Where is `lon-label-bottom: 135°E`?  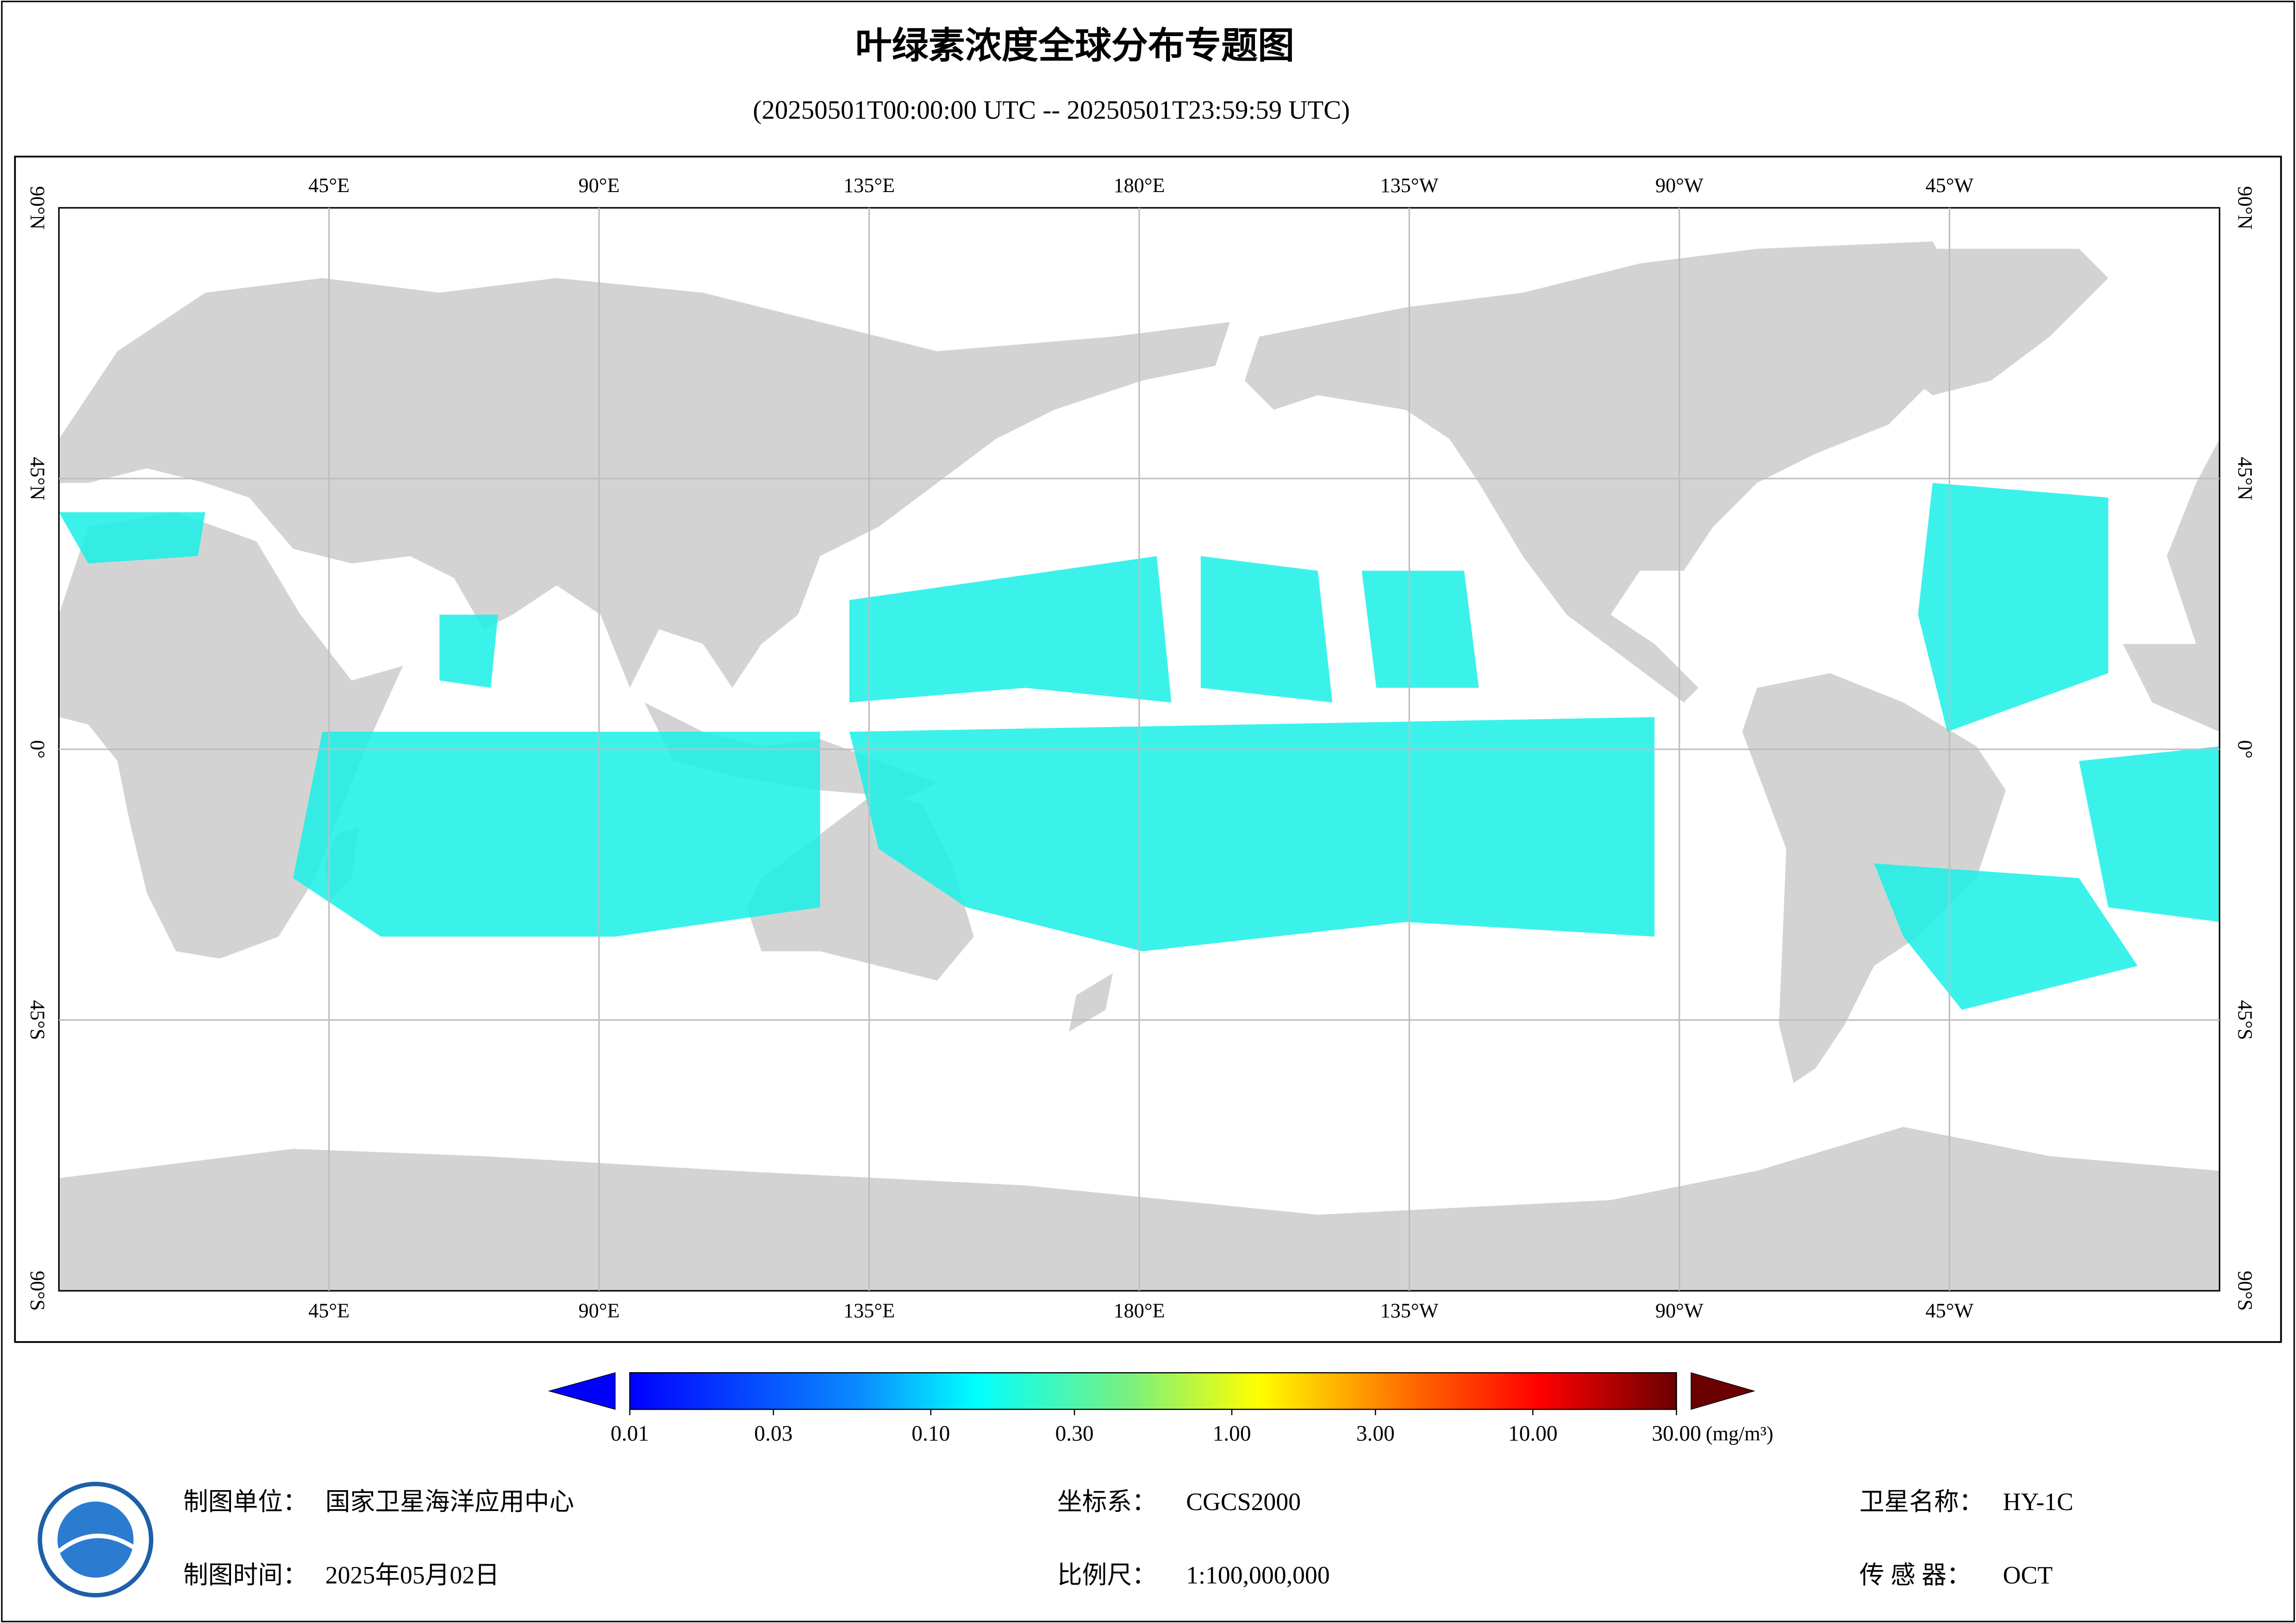 lon-label-bottom: 135°E is located at coordinates (869, 1311).